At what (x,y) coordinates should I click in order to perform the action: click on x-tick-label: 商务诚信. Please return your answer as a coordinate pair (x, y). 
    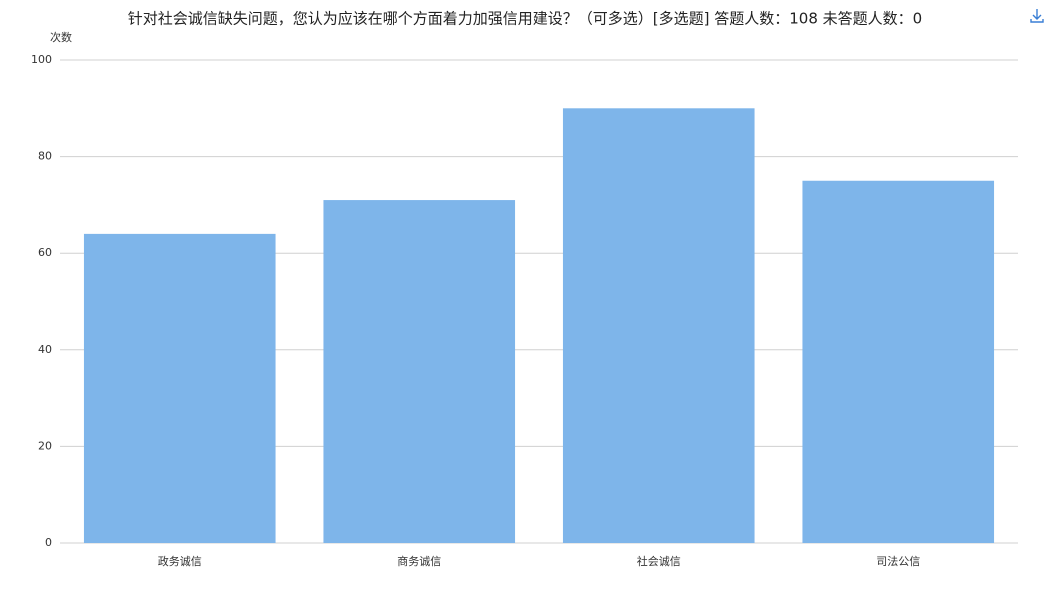
    Looking at the image, I should click on (419, 561).